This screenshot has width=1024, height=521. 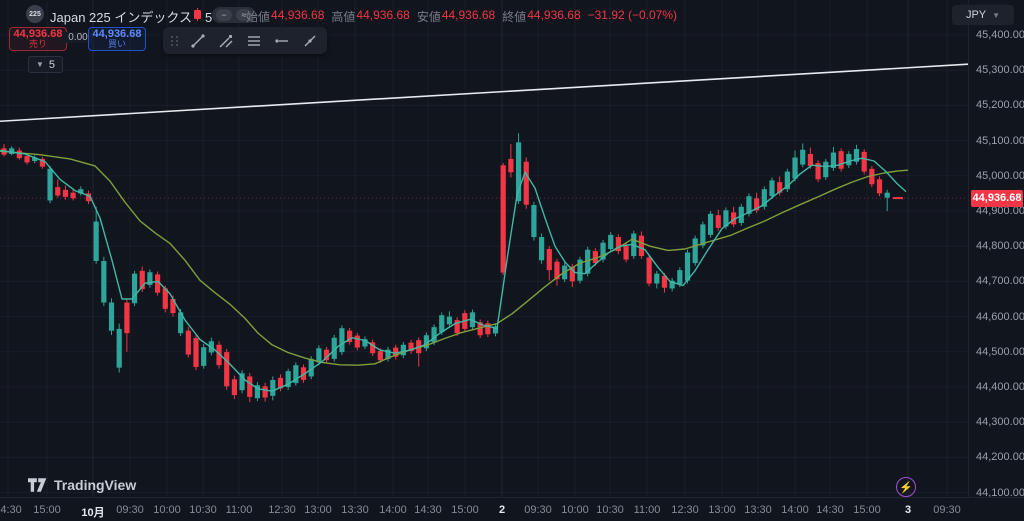 What do you see at coordinates (198, 41) in the screenshot?
I see `trend-line-icon` at bounding box center [198, 41].